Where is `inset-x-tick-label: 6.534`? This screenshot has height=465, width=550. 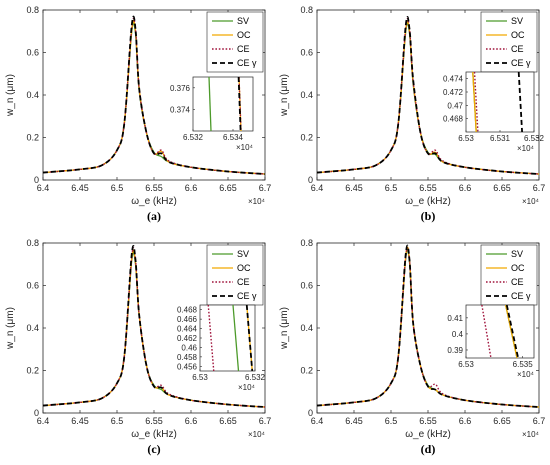
inset-x-tick-label: 6.534 is located at coordinates (233, 137).